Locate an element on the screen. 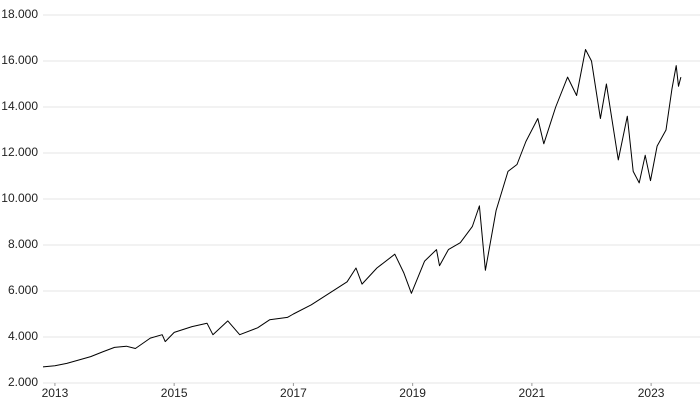  y-tick-label: 4.000 is located at coordinates (23, 336).